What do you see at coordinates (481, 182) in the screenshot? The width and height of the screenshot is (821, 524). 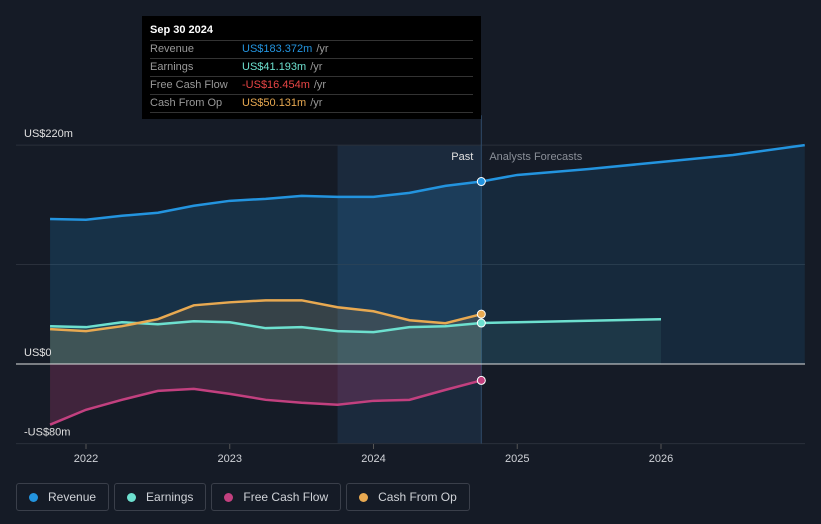 I see `point-revenue` at bounding box center [481, 182].